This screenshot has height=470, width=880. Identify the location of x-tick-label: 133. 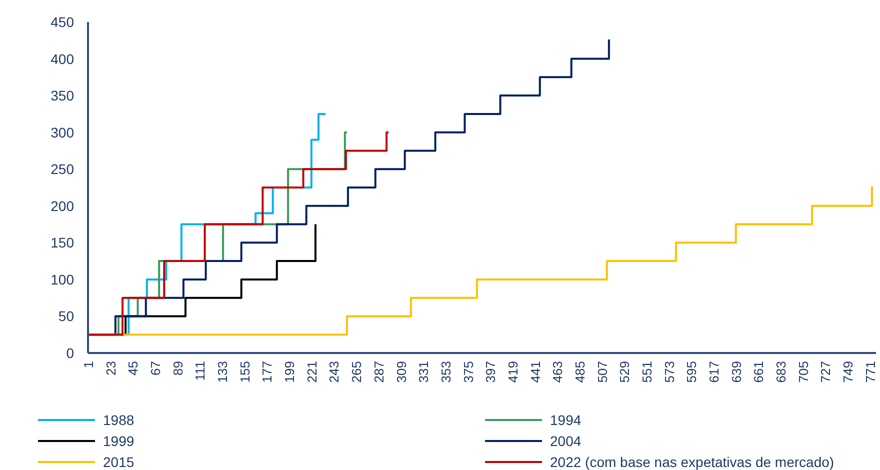
(222, 372).